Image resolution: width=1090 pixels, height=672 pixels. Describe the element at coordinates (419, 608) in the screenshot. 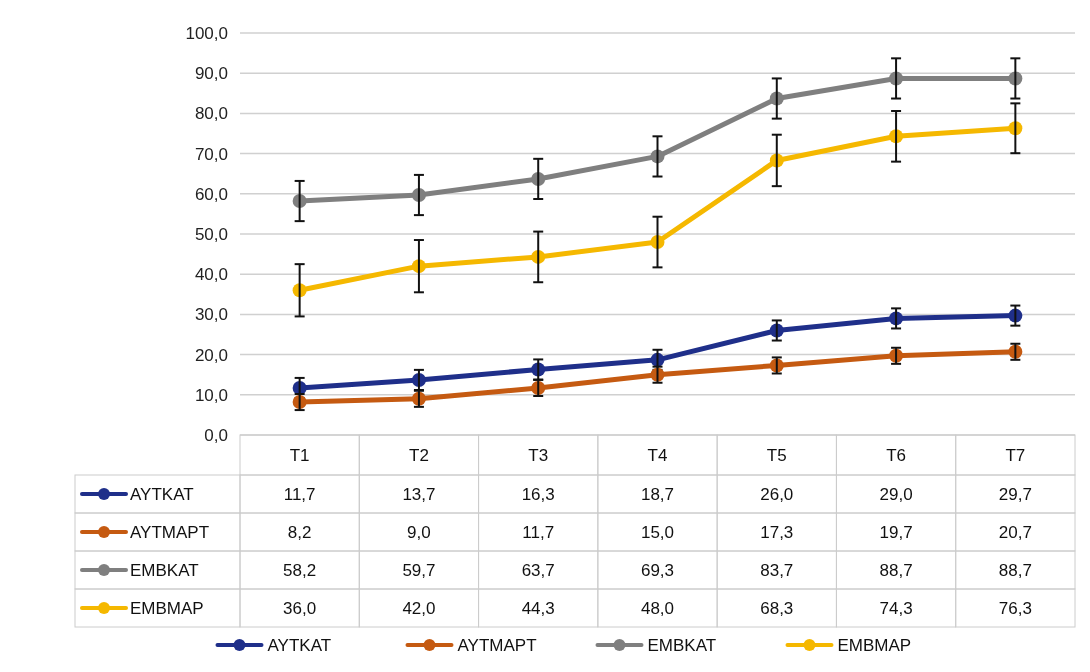

I see `data-label: 42,0` at that location.